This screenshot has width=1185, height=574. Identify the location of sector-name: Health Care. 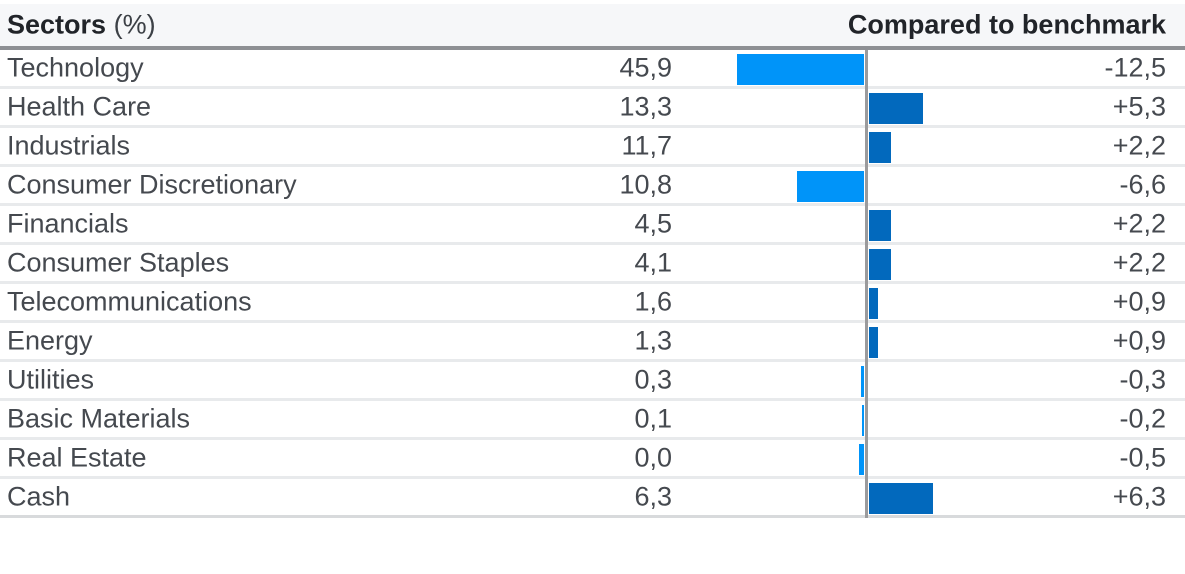
(79, 106).